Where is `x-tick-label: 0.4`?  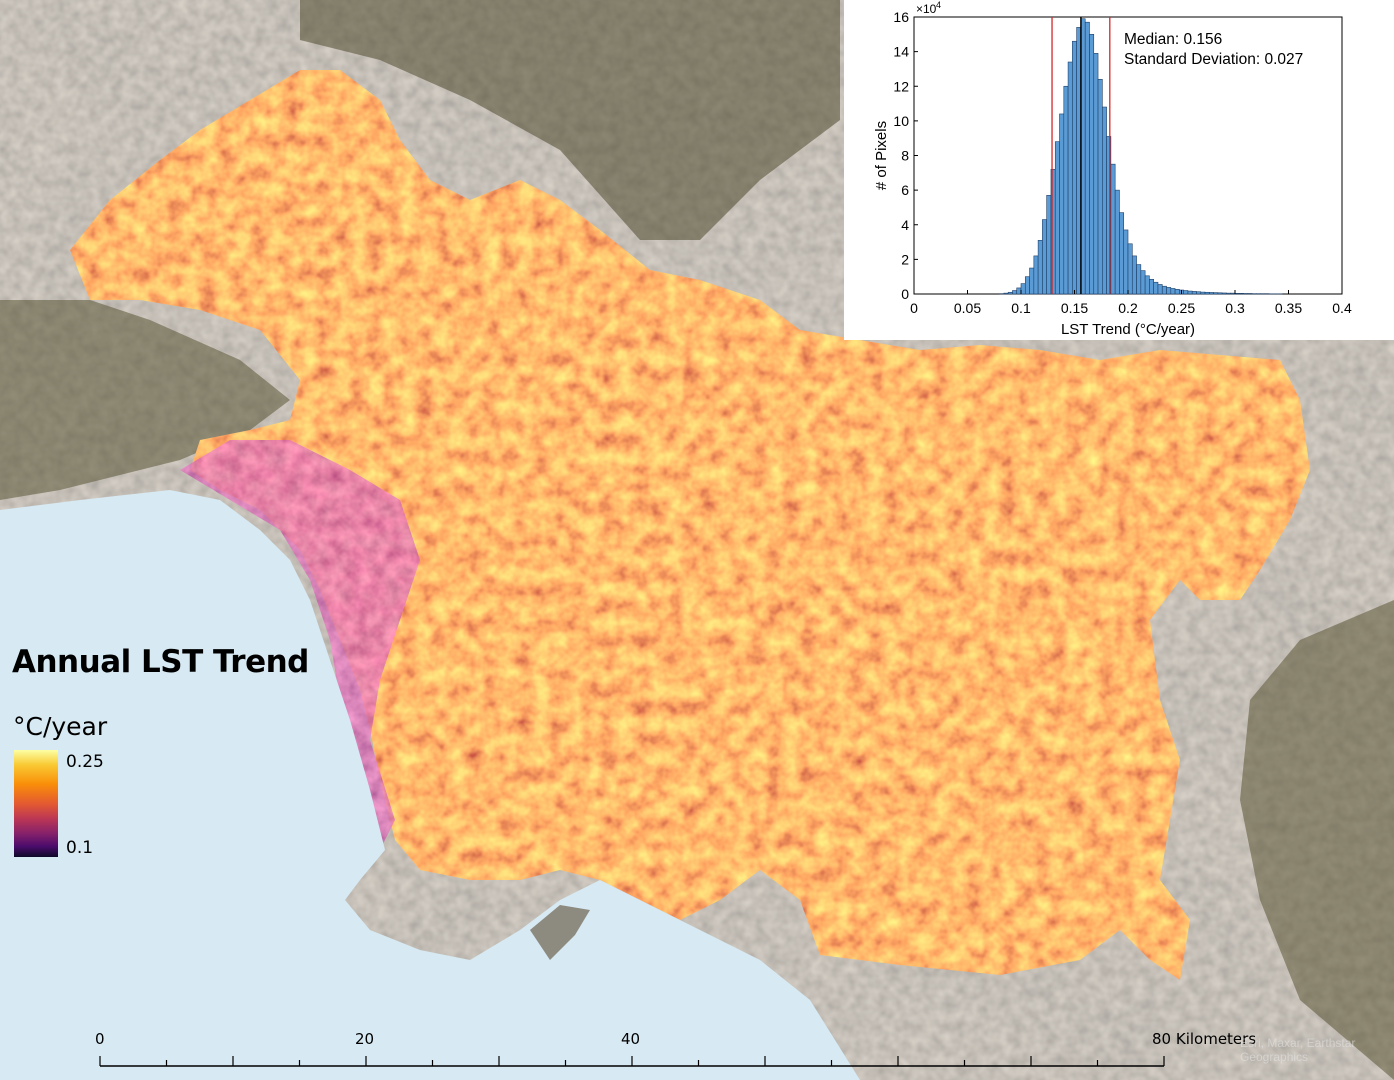
x-tick-label: 0.4 is located at coordinates (1342, 308).